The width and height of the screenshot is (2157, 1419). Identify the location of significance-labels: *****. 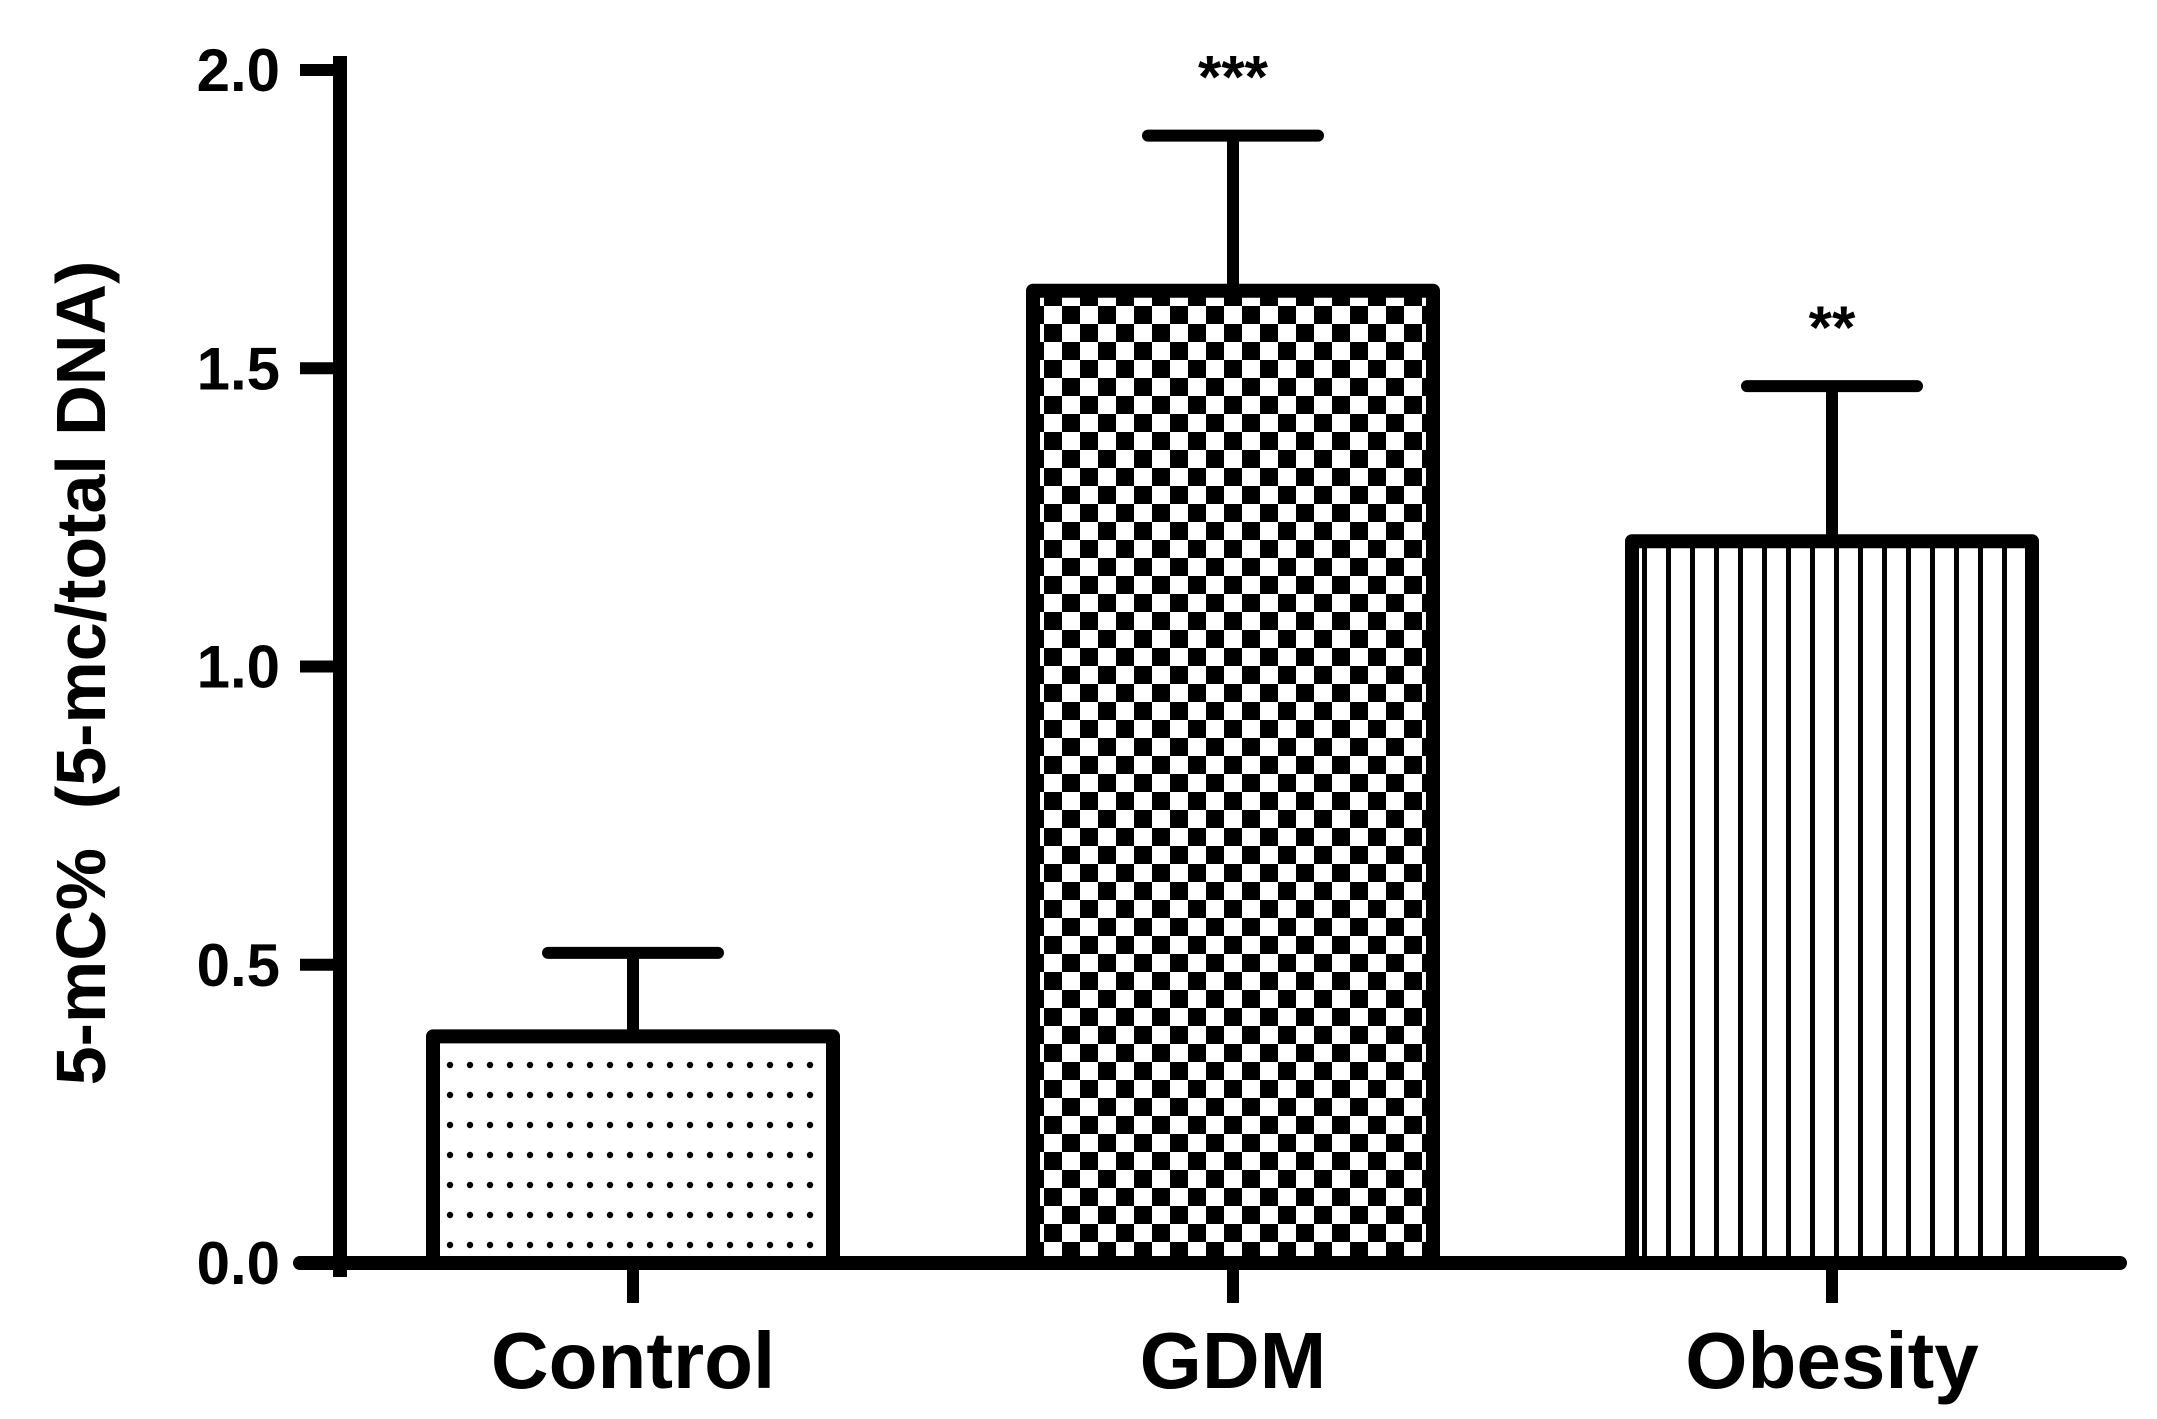
(1527, 203).